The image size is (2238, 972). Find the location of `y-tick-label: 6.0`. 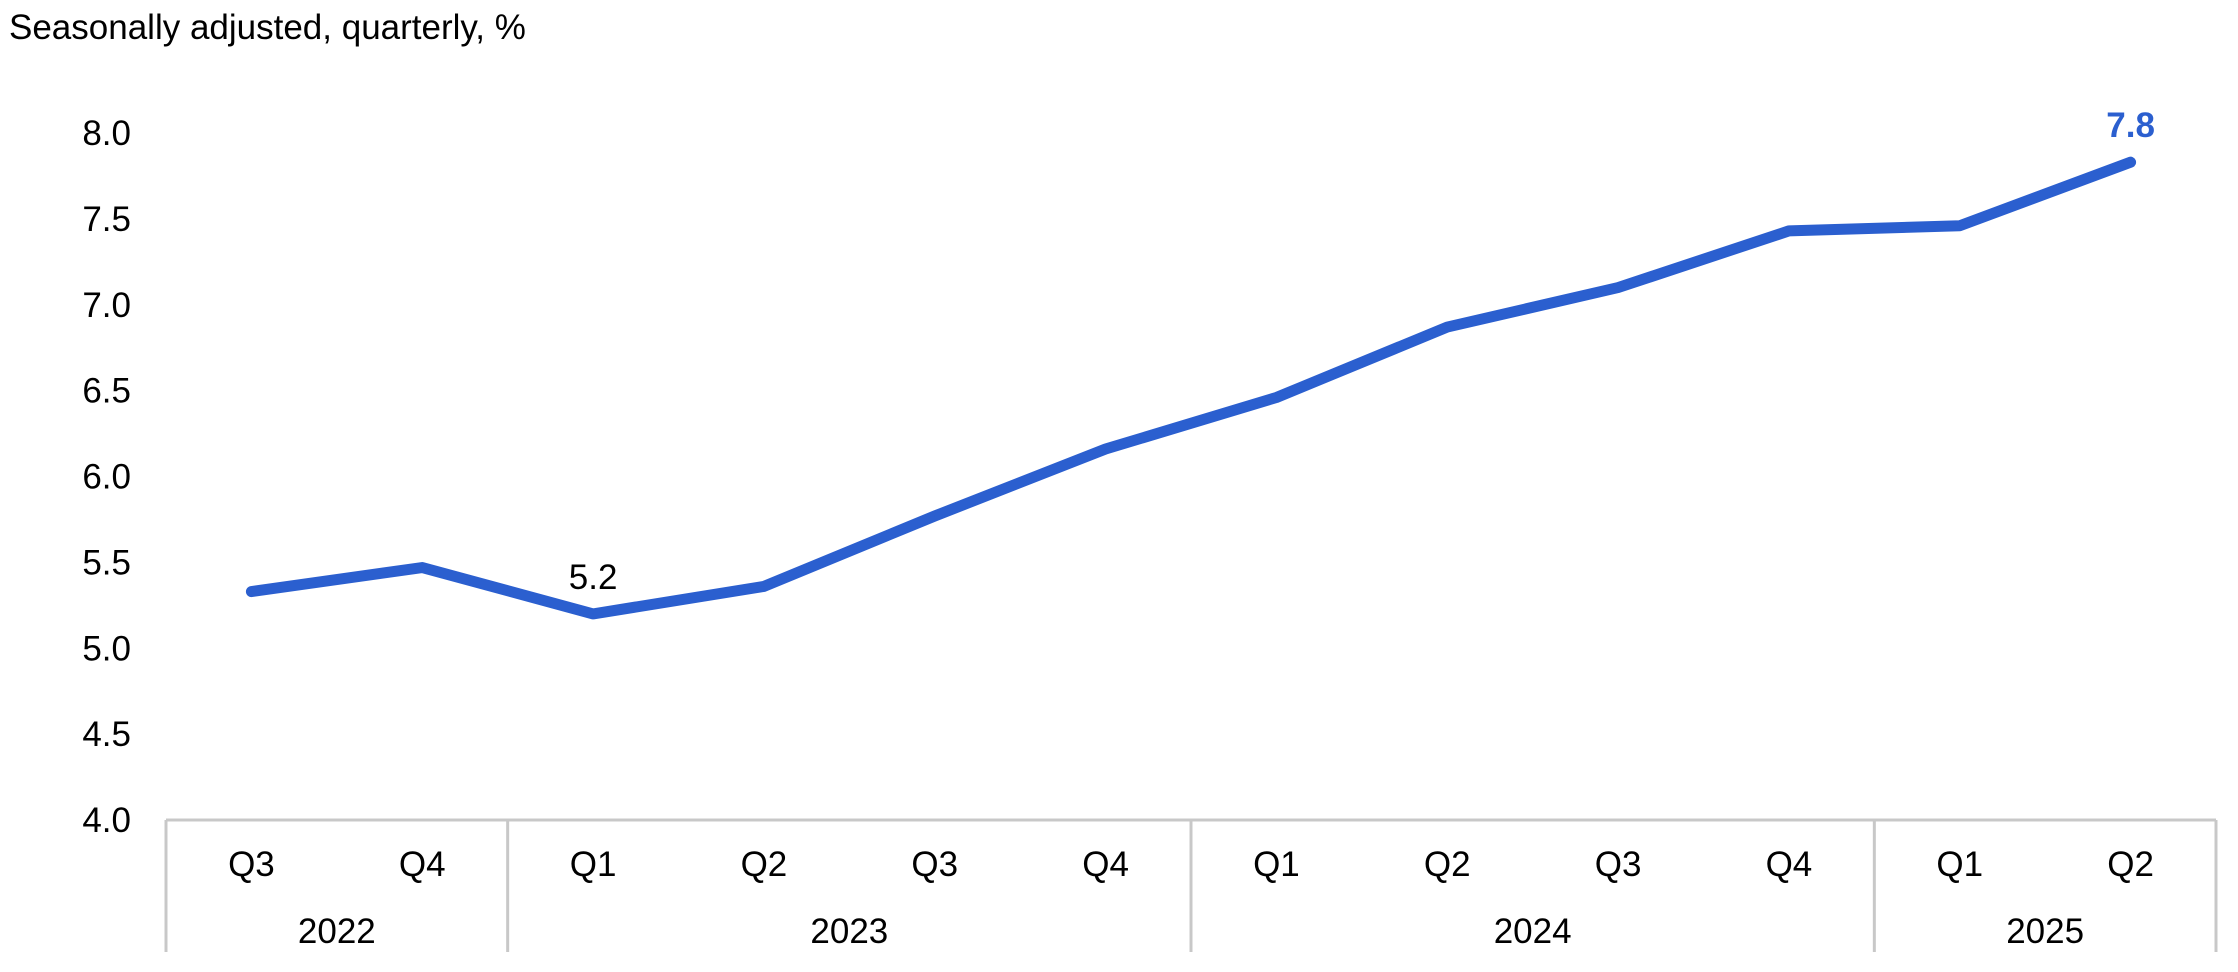

y-tick-label: 6.0 is located at coordinates (106, 477).